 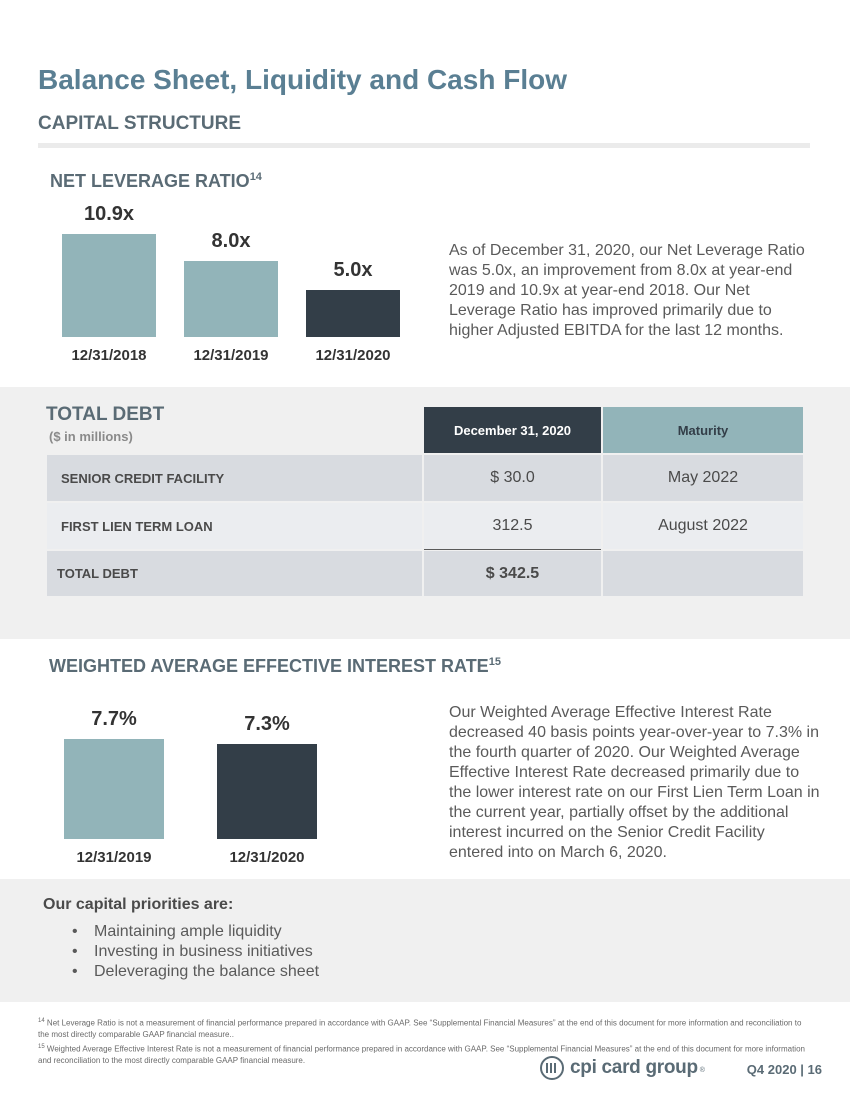 I want to click on list-item-text: Deleveraging the balance sheet, so click(x=207, y=971).